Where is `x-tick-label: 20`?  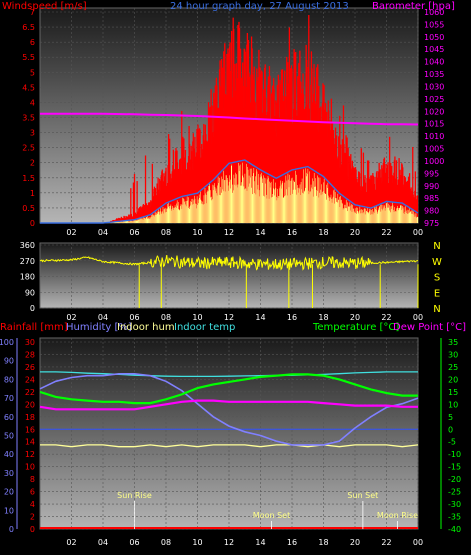 x-tick-label: 20 is located at coordinates (355, 542).